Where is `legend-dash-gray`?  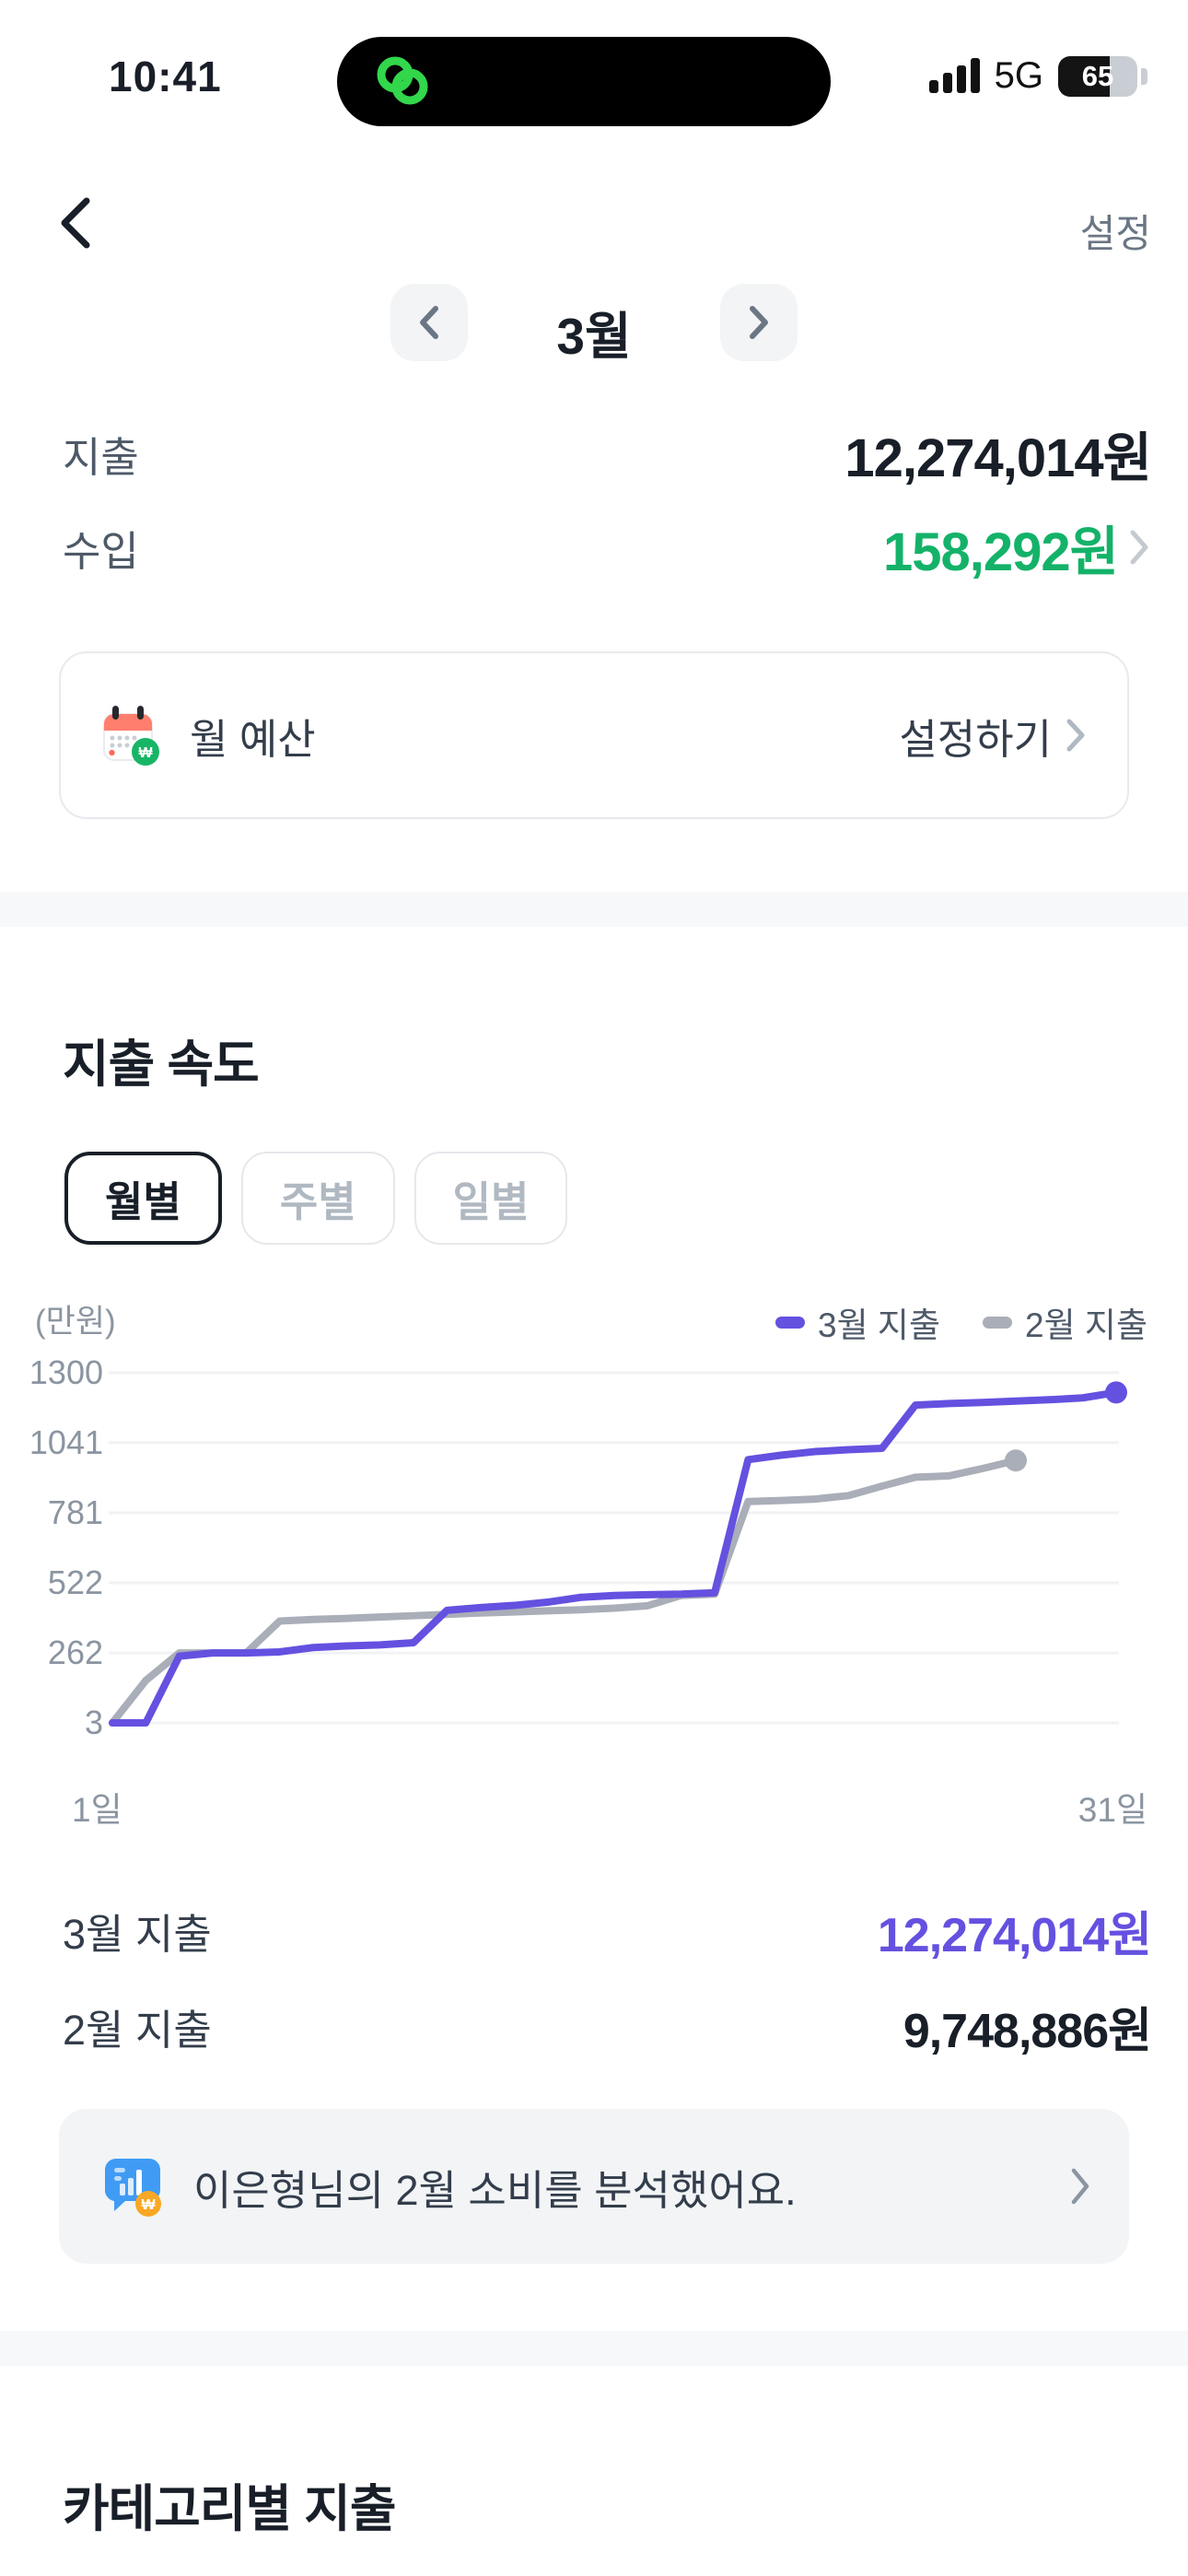
legend-dash-gray is located at coordinates (998, 1322).